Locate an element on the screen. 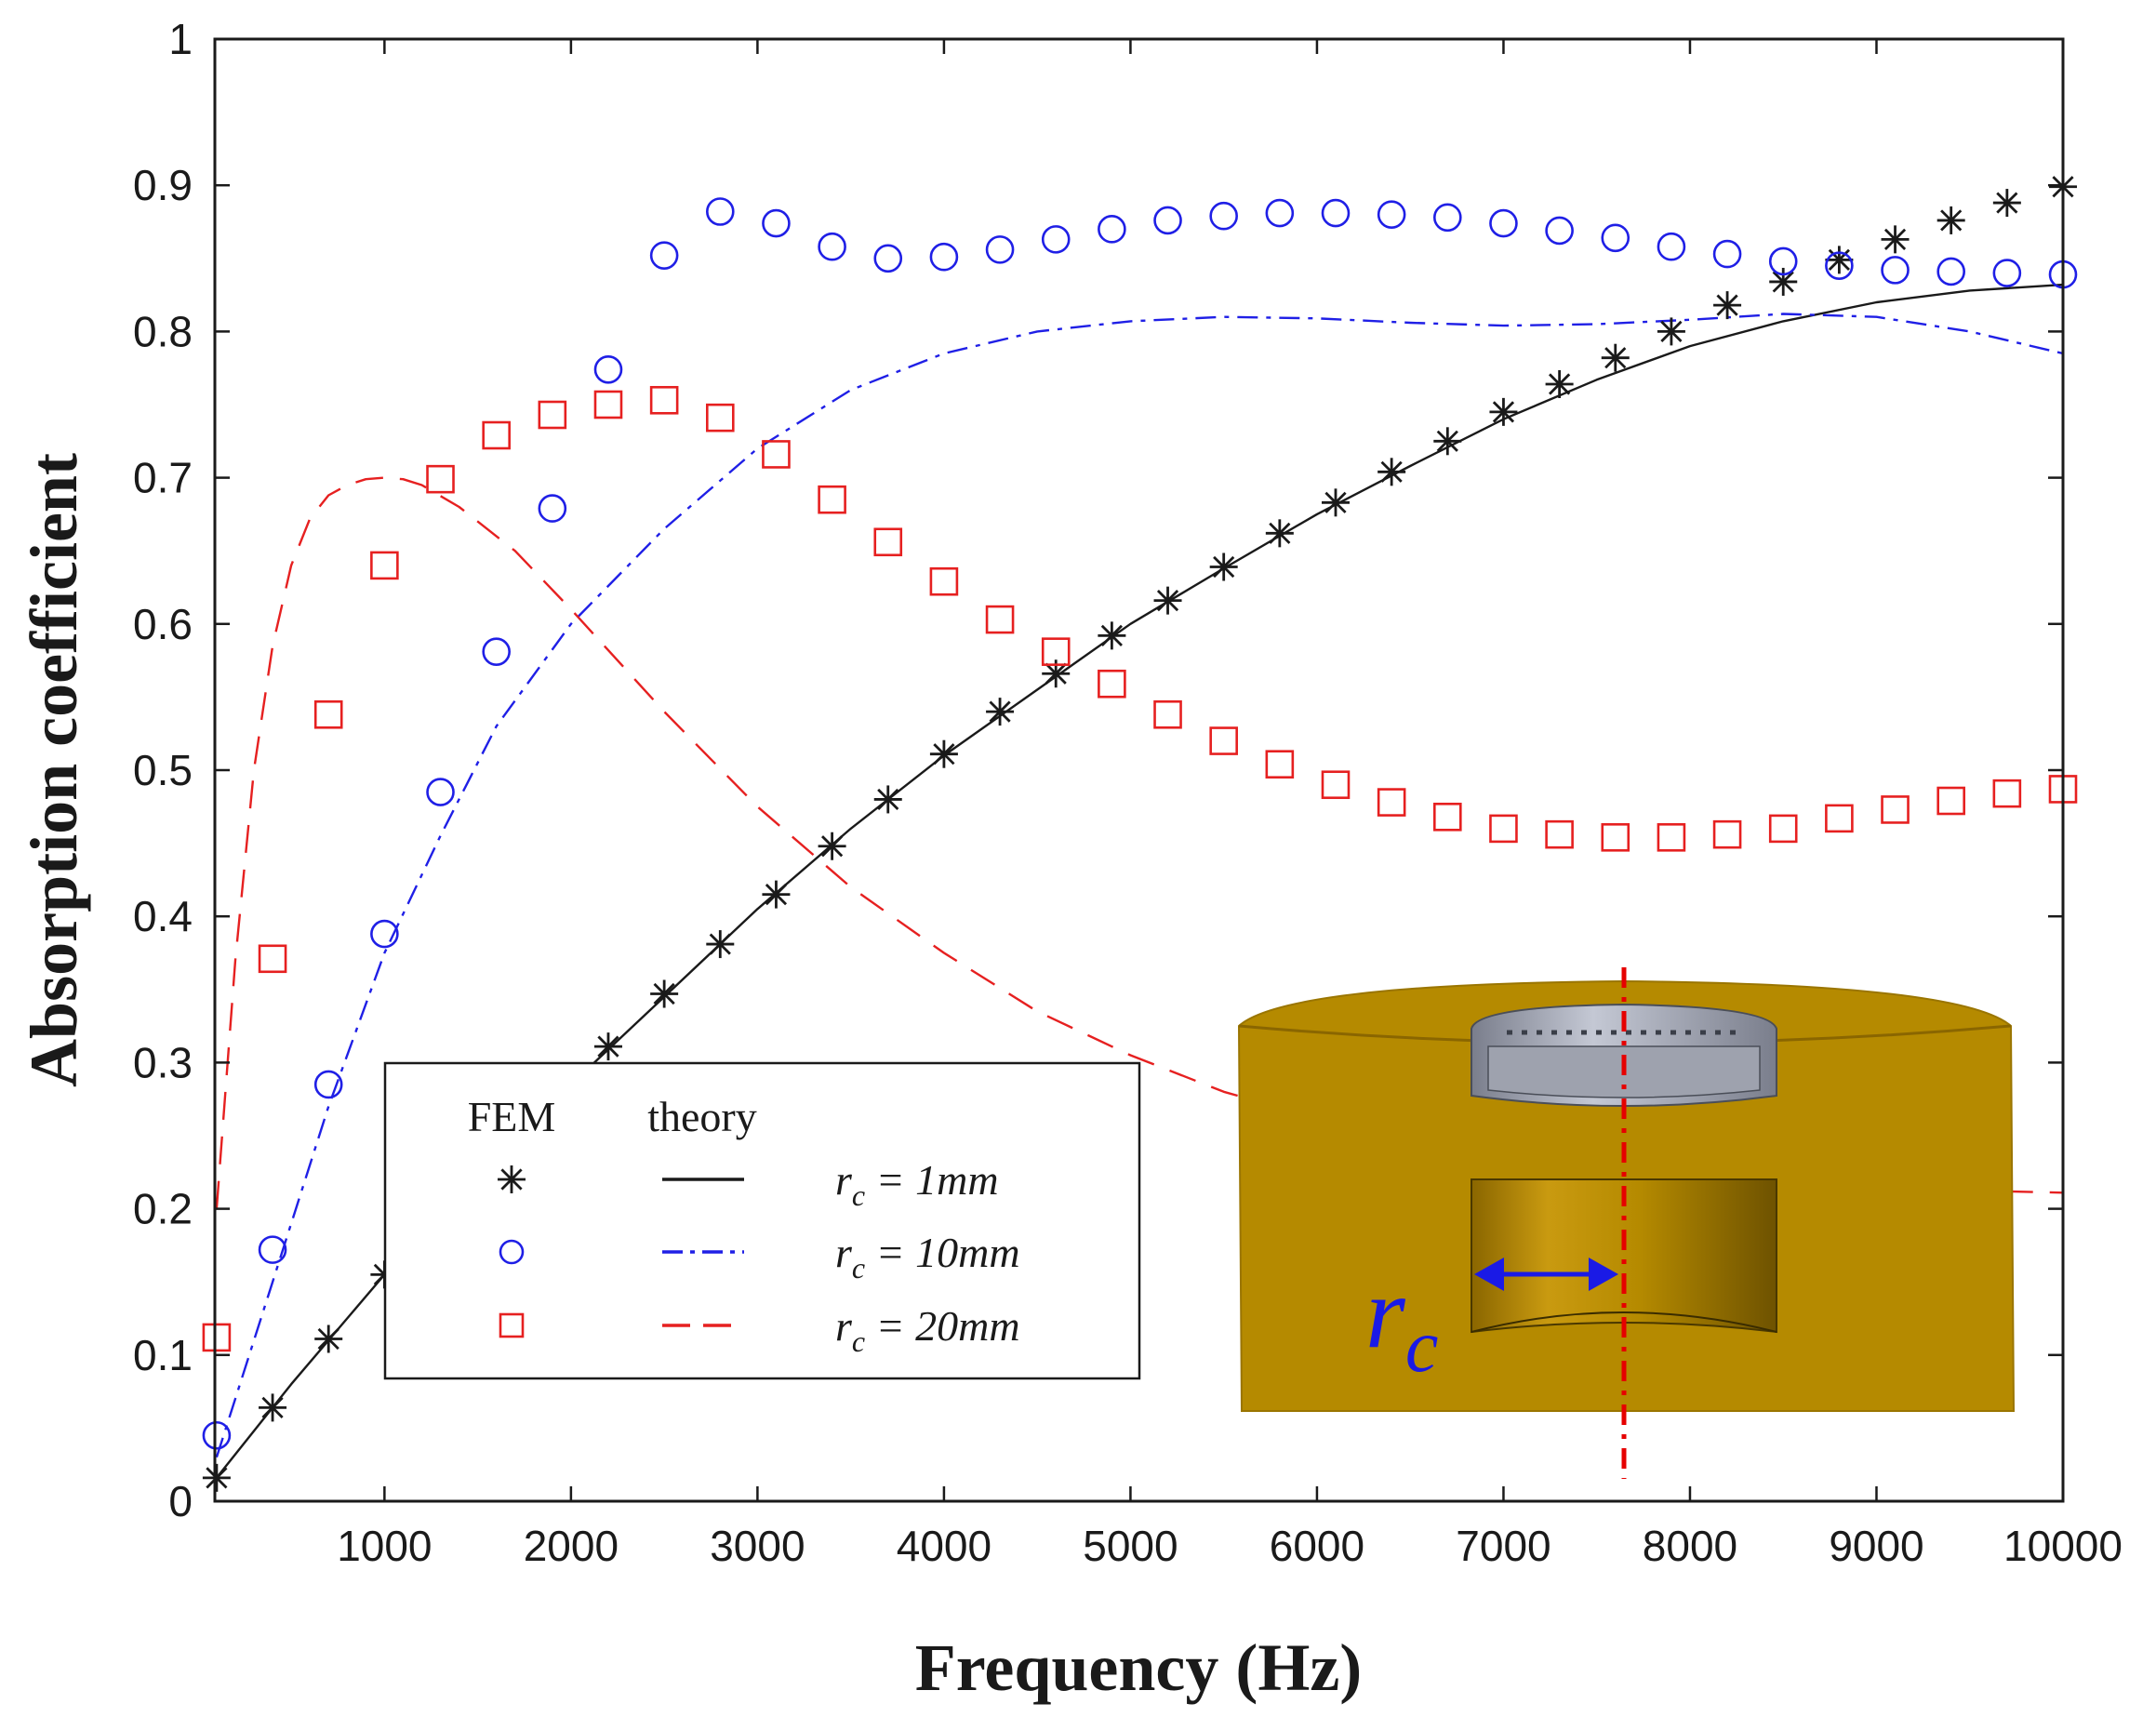 Image resolution: width=2156 pixels, height=1717 pixels. y-tick-label: 0.5 is located at coordinates (163, 770).